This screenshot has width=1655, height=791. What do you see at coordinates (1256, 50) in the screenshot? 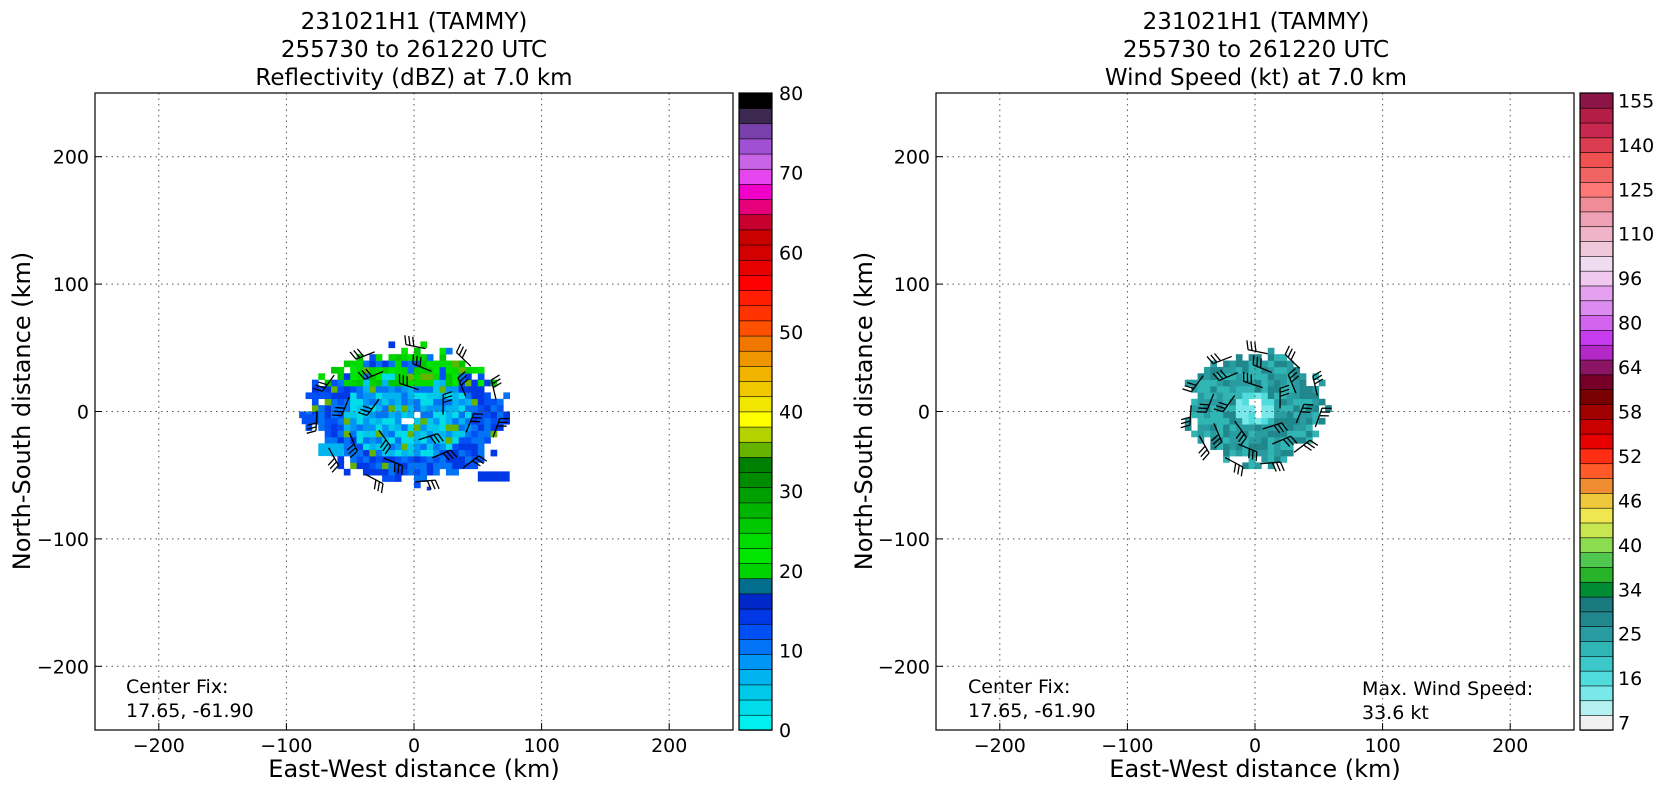
I see `windspeed-title-line-2: 255730 to 261220 UTC` at bounding box center [1256, 50].